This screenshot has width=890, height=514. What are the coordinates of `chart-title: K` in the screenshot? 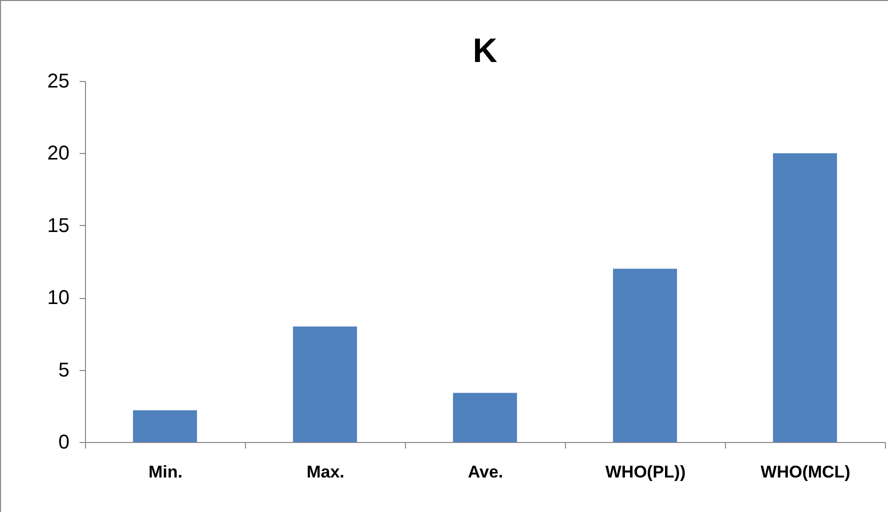 It's located at (485, 51).